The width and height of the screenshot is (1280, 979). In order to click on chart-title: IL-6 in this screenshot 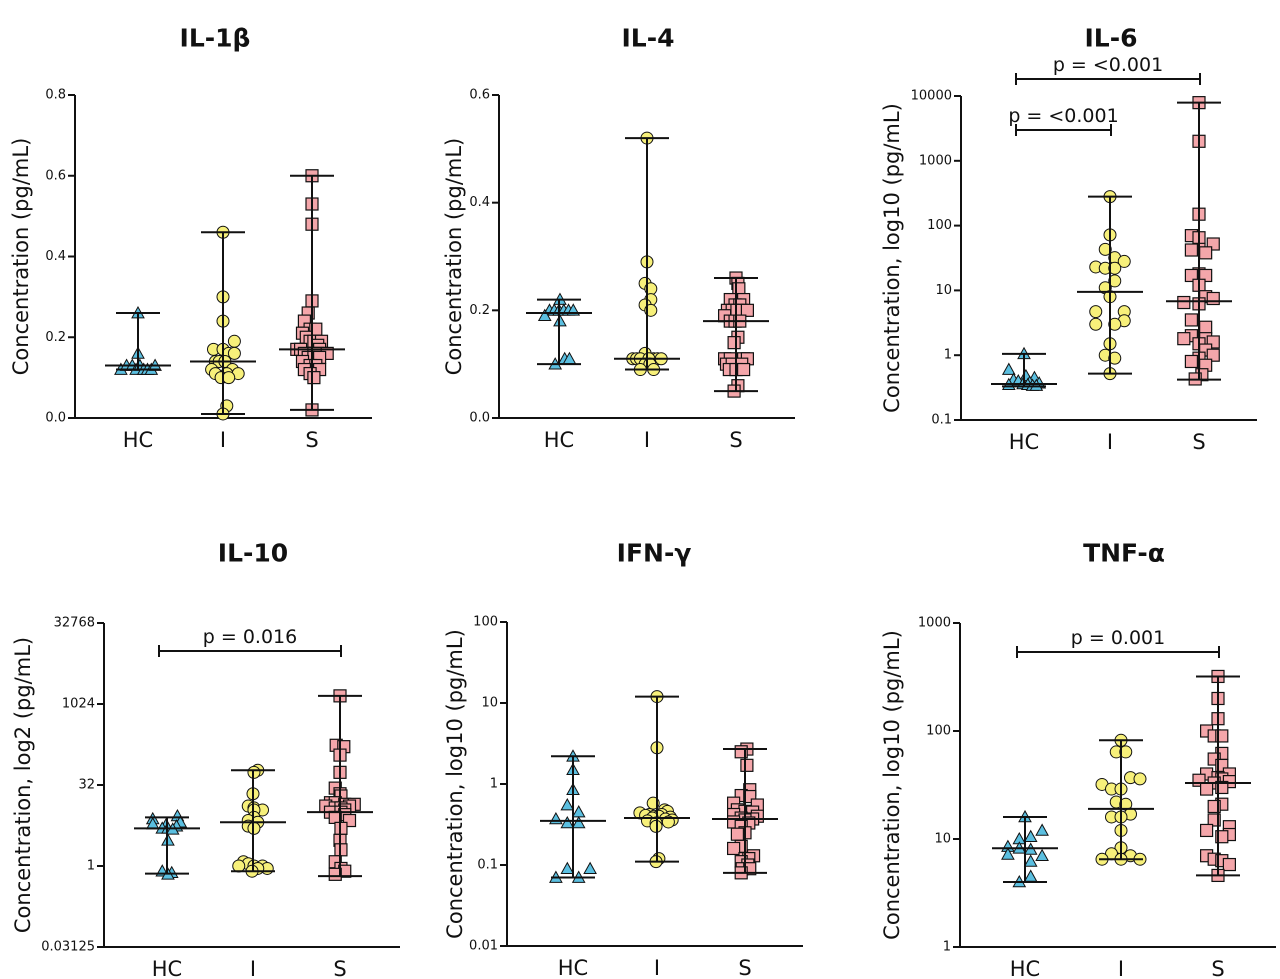, I will do `click(1110, 37)`.